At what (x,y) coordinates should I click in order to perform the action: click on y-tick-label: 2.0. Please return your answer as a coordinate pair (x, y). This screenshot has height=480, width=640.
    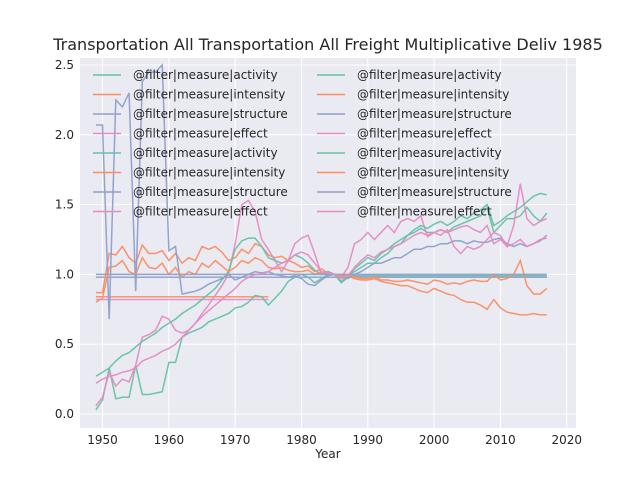
    Looking at the image, I should click on (64, 135).